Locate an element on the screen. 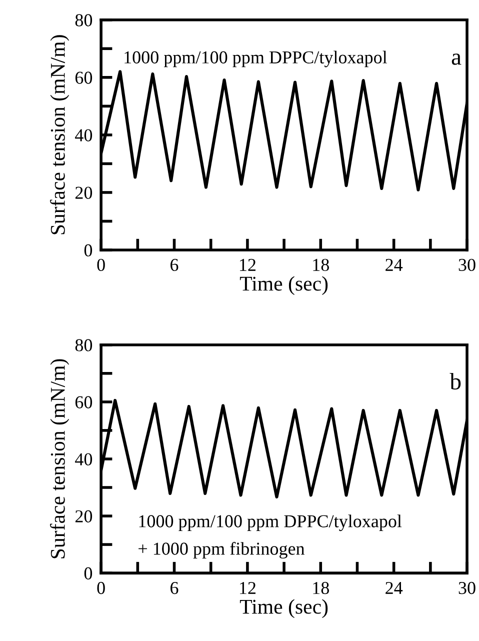 This screenshot has height=641, width=479. annotation: + 1000 ppm fibrinogen is located at coordinates (221, 550).